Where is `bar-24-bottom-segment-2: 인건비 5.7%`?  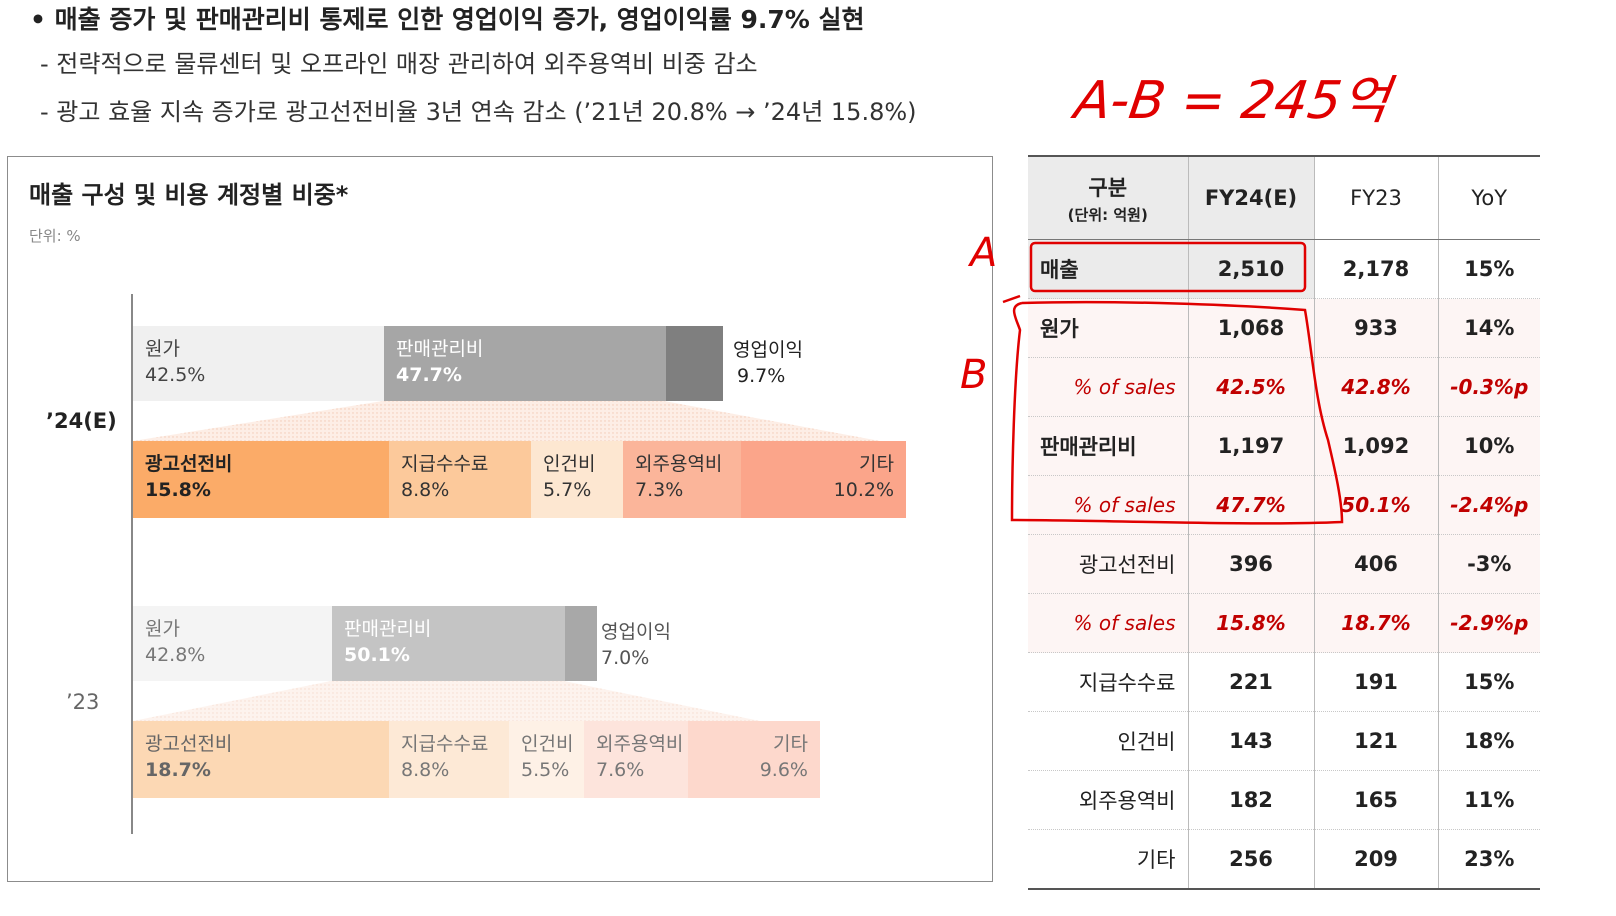
bar-24-bottom-segment-2: 인건비 5.7% is located at coordinates (577, 479).